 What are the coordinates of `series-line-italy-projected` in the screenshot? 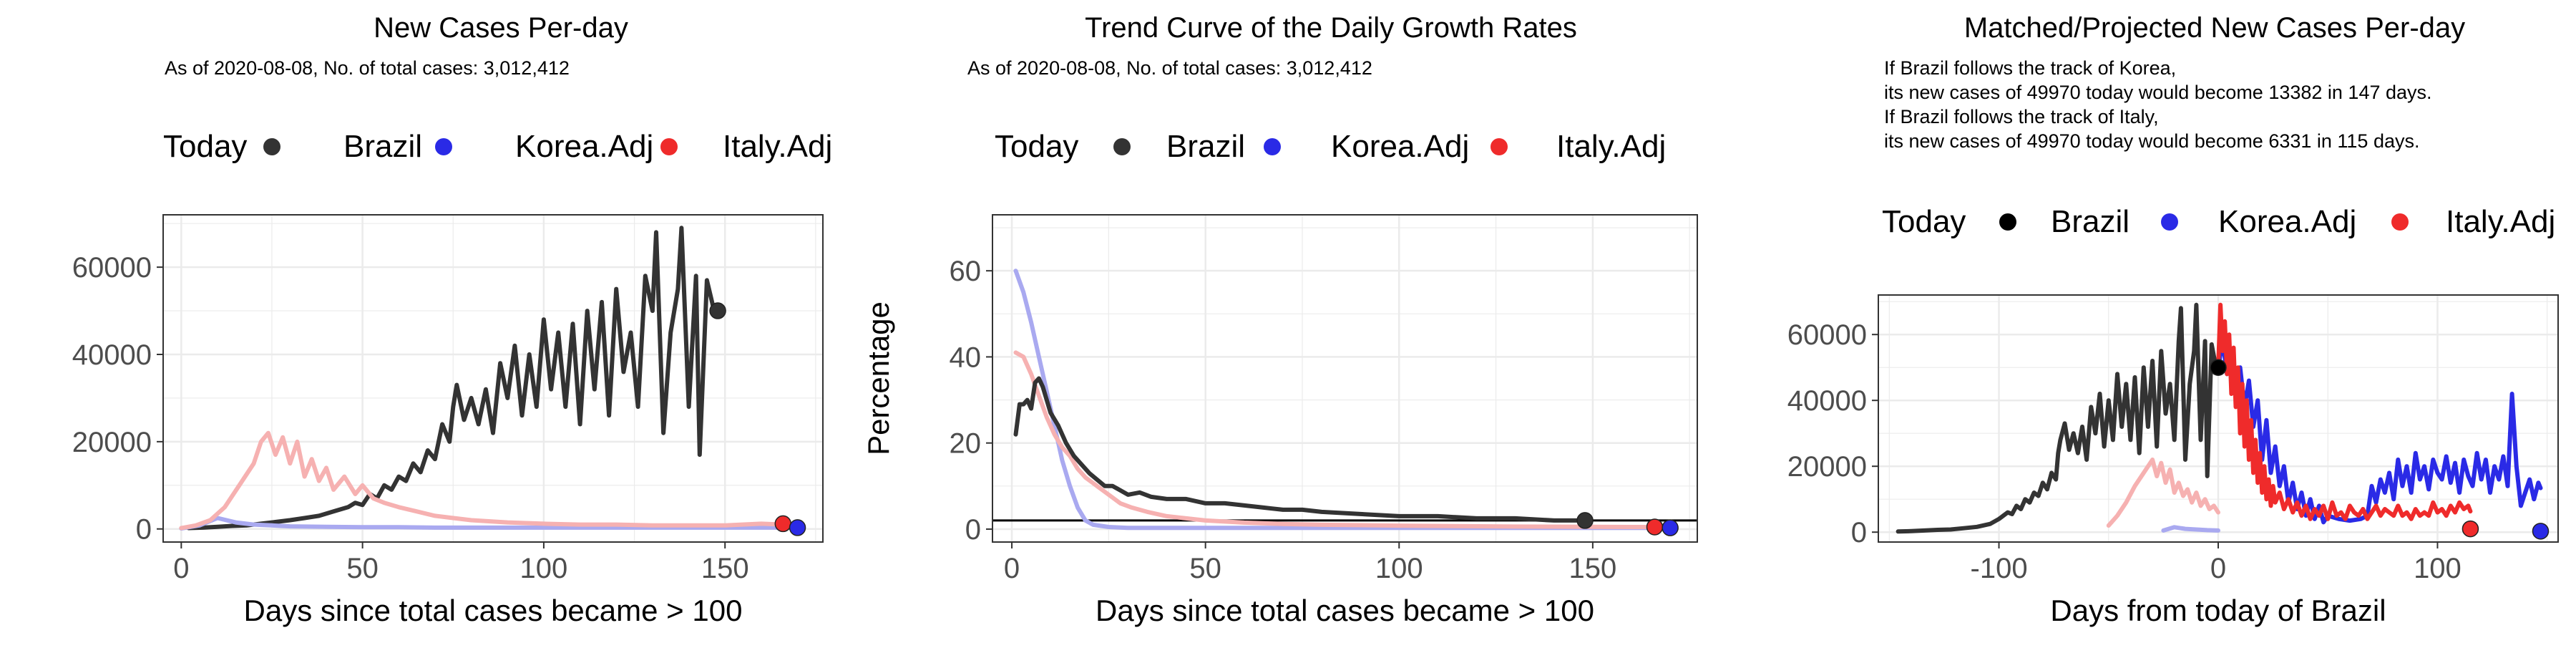 It's located at (2344, 412).